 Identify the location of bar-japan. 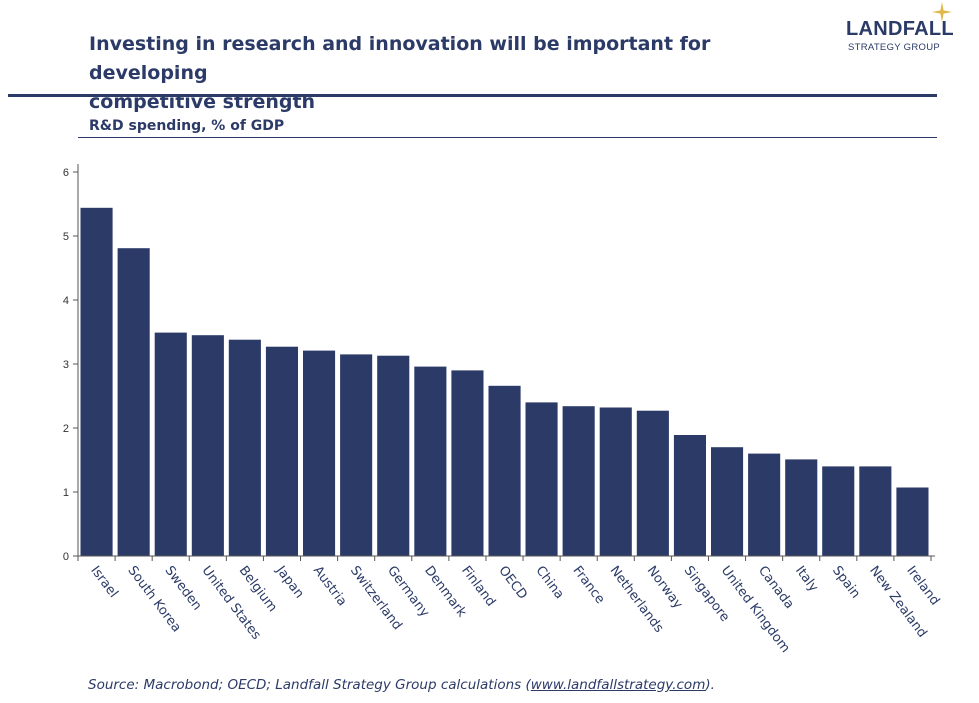
(281, 451).